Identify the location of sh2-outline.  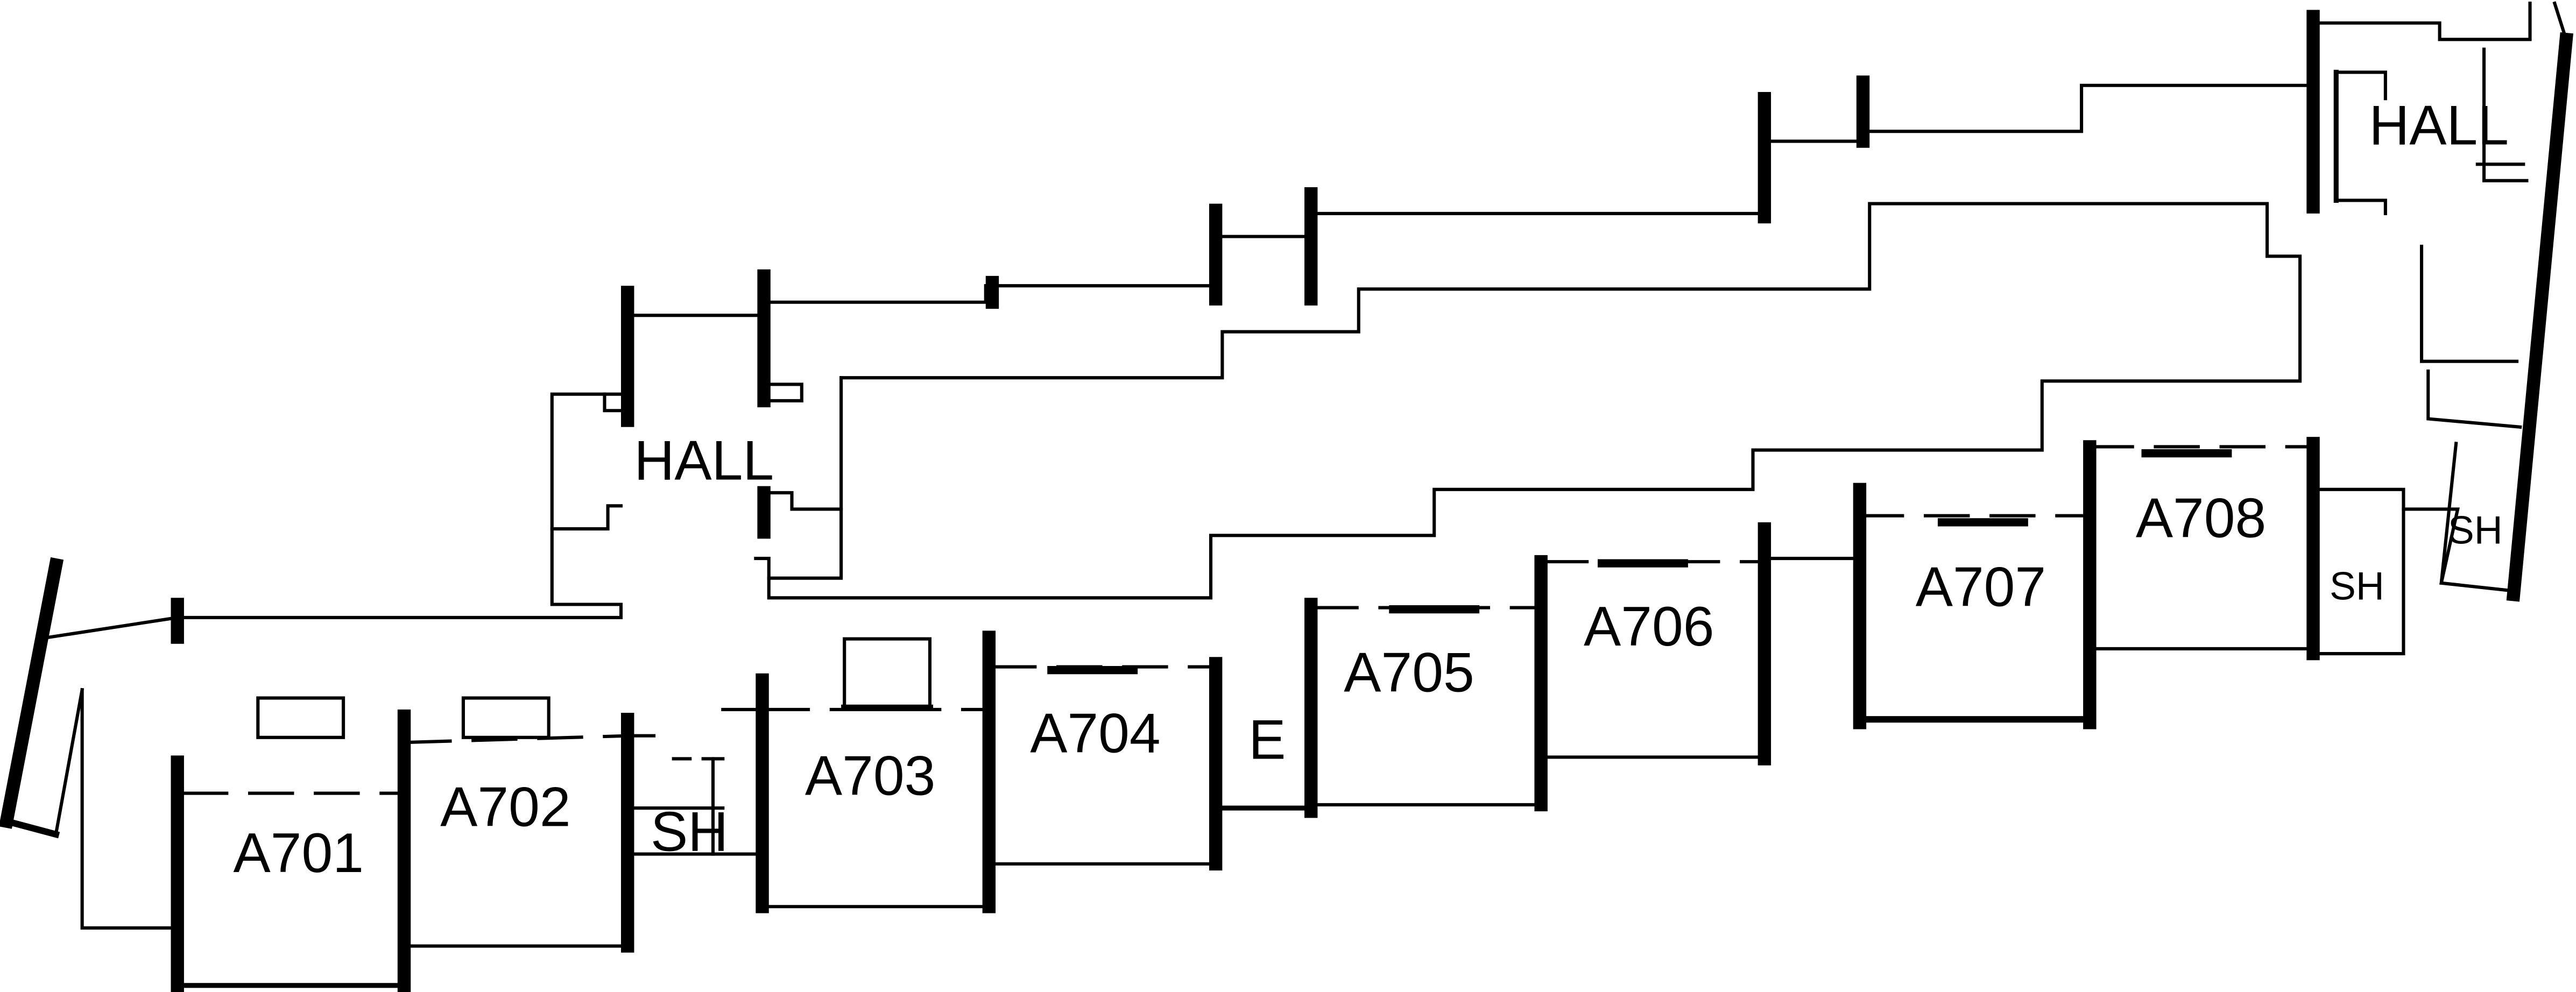
(2359, 571).